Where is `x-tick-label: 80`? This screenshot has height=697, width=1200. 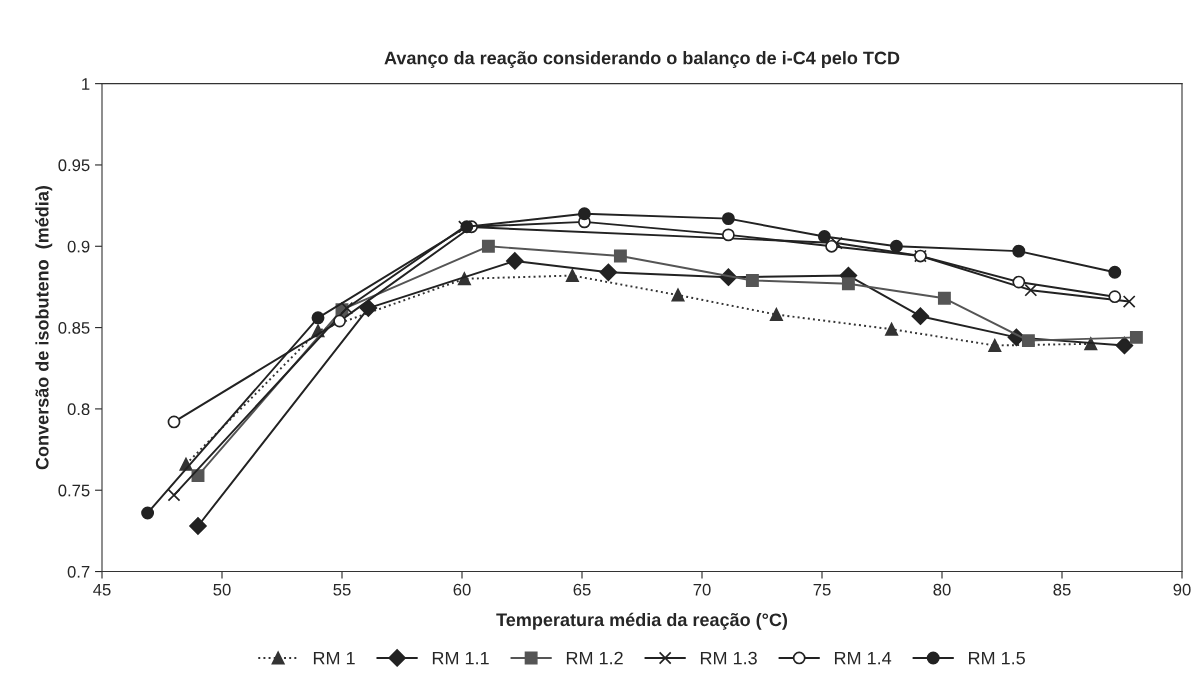
x-tick-label: 80 is located at coordinates (942, 589).